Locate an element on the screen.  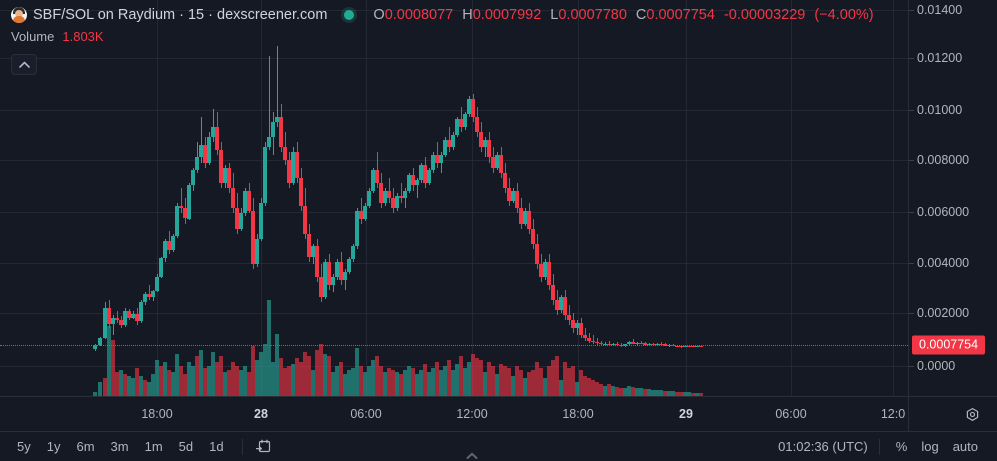
scale-option-percent: % is located at coordinates (901, 446).